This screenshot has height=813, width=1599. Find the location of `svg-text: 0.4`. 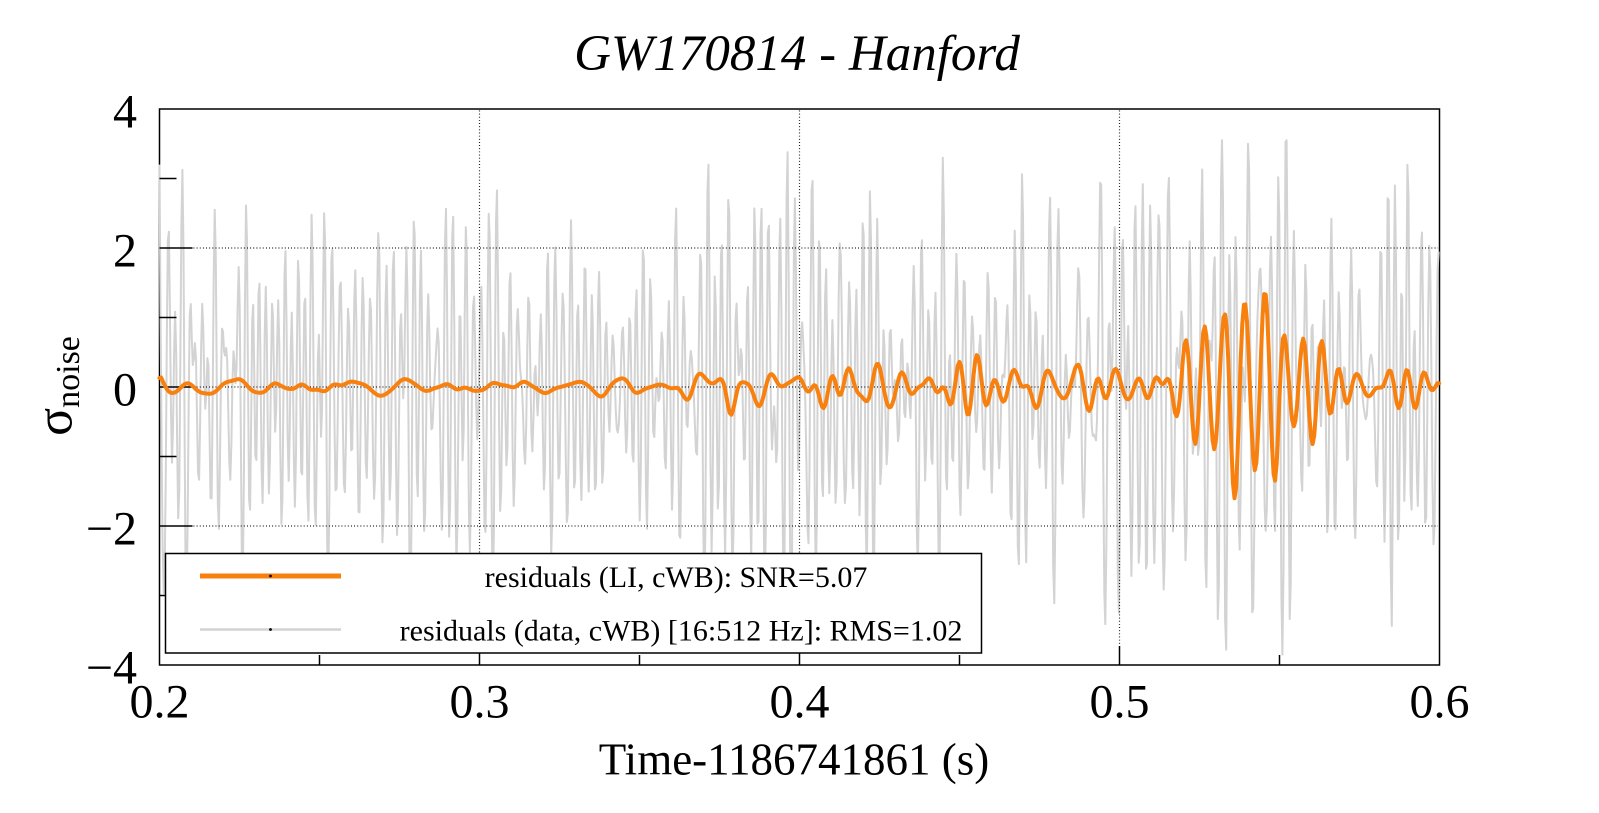

svg-text: 0.4 is located at coordinates (800, 701).